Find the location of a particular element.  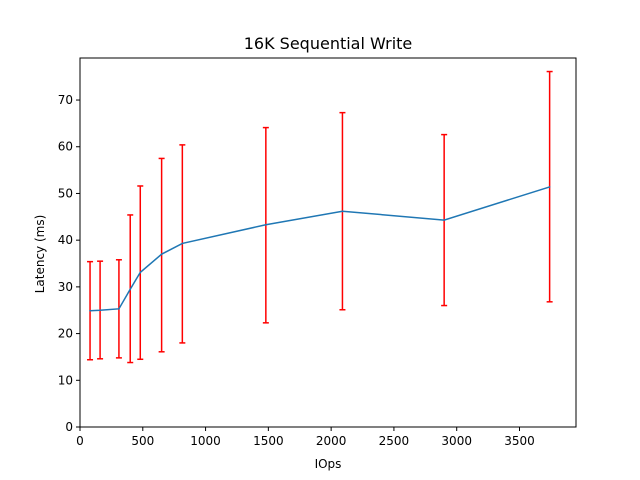

y-tick-label: 50 is located at coordinates (65, 193).